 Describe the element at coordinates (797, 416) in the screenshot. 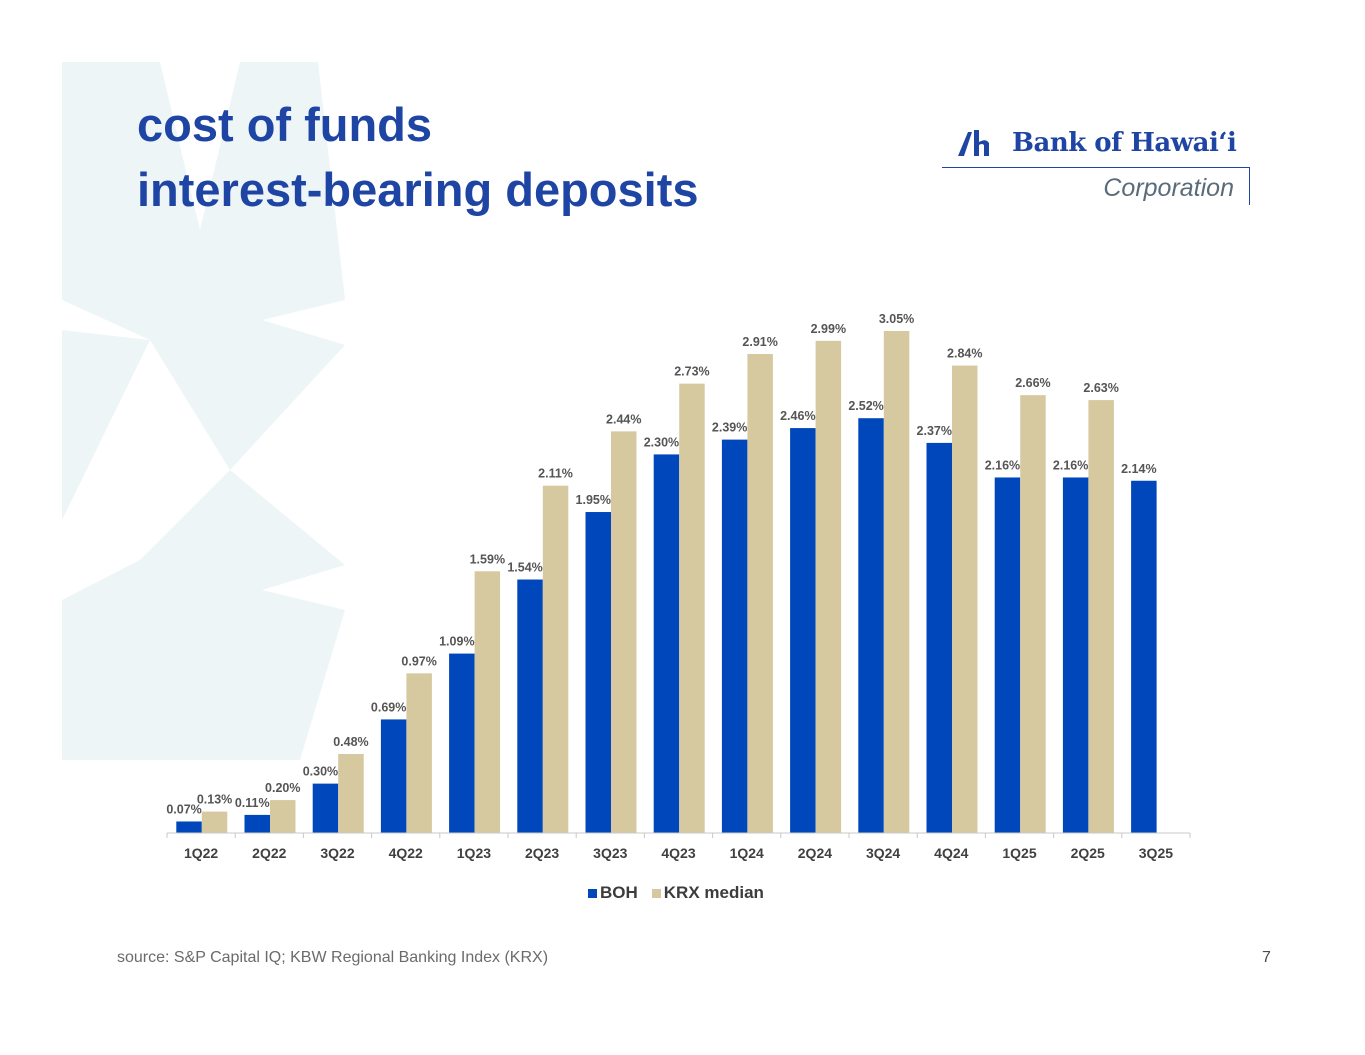

I see `boh-value-label: 2.46%` at that location.